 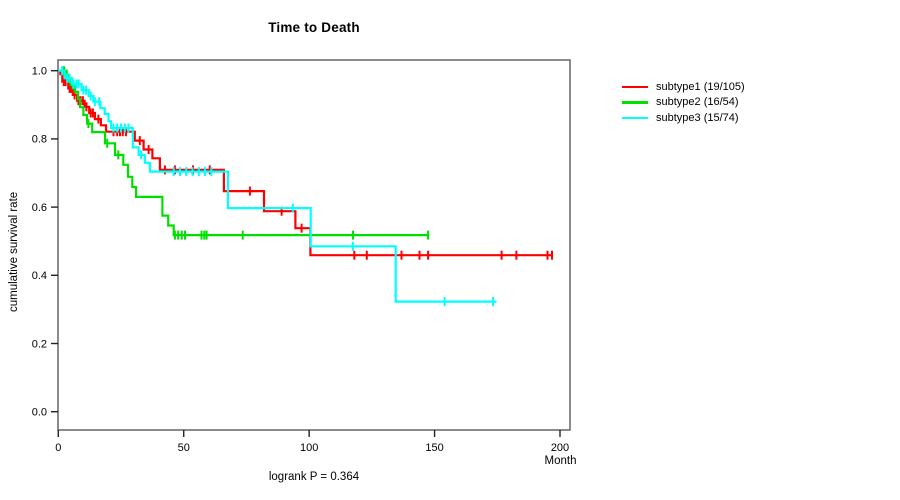 I want to click on x-axis-title: Month, so click(x=561, y=461).